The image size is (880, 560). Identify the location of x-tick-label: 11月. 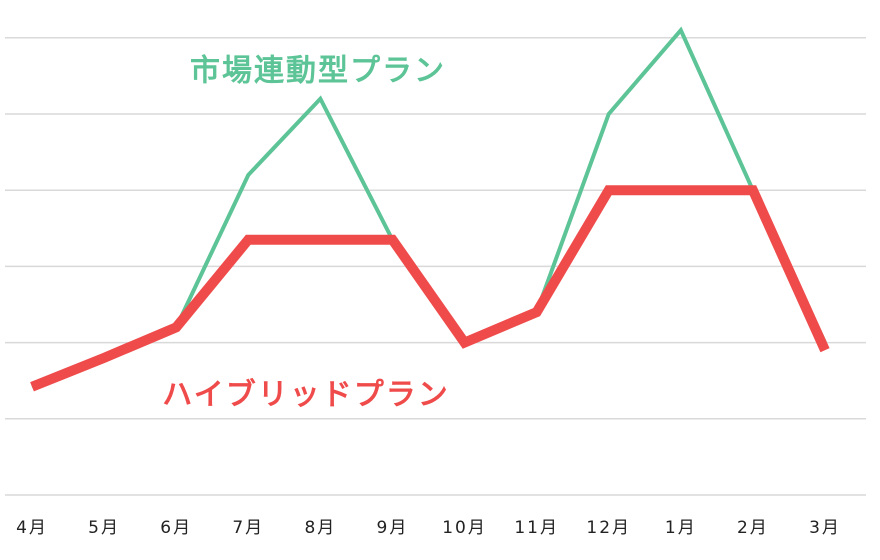
(536, 528).